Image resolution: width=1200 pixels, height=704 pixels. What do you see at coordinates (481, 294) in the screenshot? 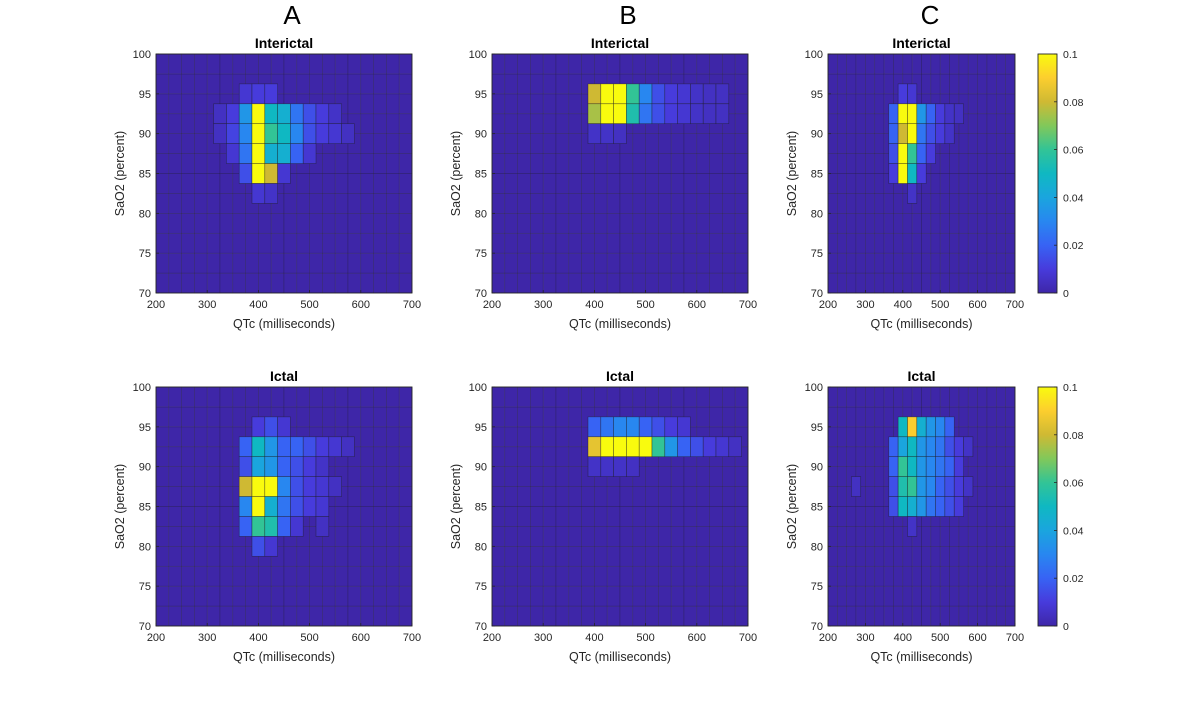
I see `y-tick-label: 70` at bounding box center [481, 294].